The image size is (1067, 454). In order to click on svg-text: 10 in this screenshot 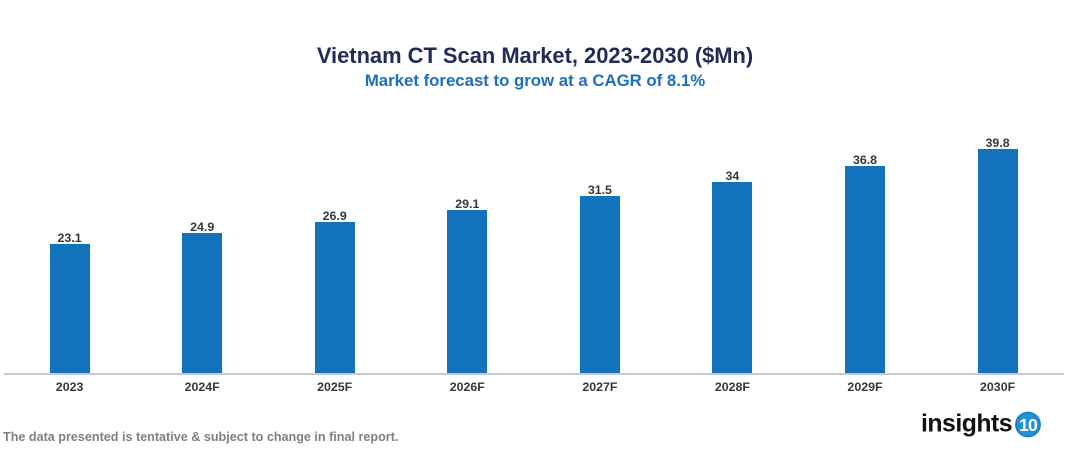, I will do `click(1028, 425)`.